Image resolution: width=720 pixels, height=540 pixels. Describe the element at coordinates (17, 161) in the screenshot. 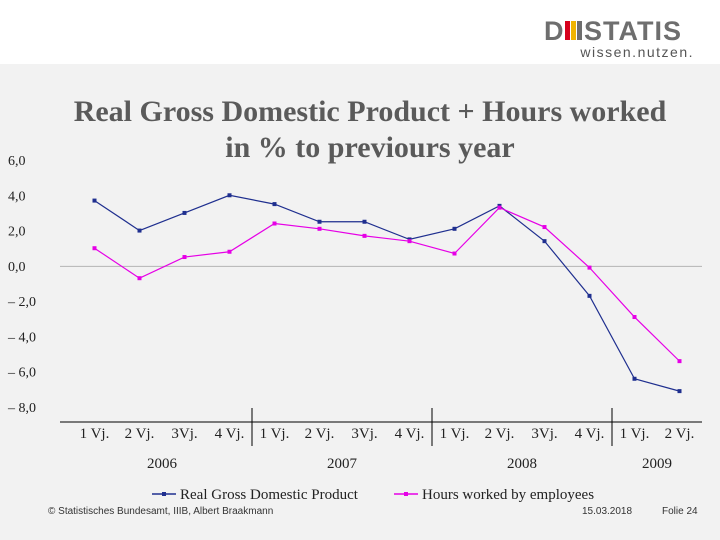

I see `y-tick-label: 6,0` at that location.